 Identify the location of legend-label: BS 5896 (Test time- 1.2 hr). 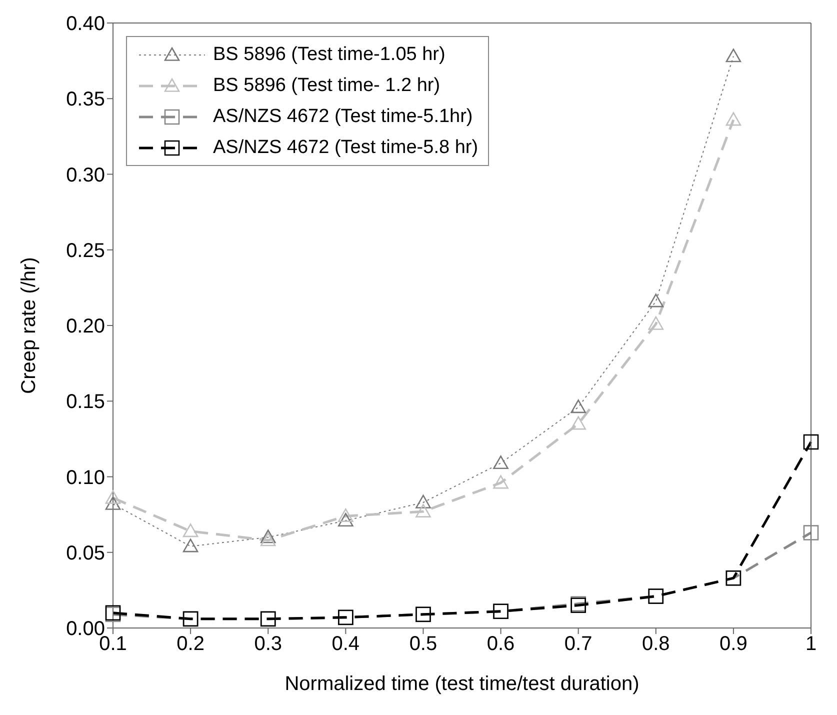
(326, 85).